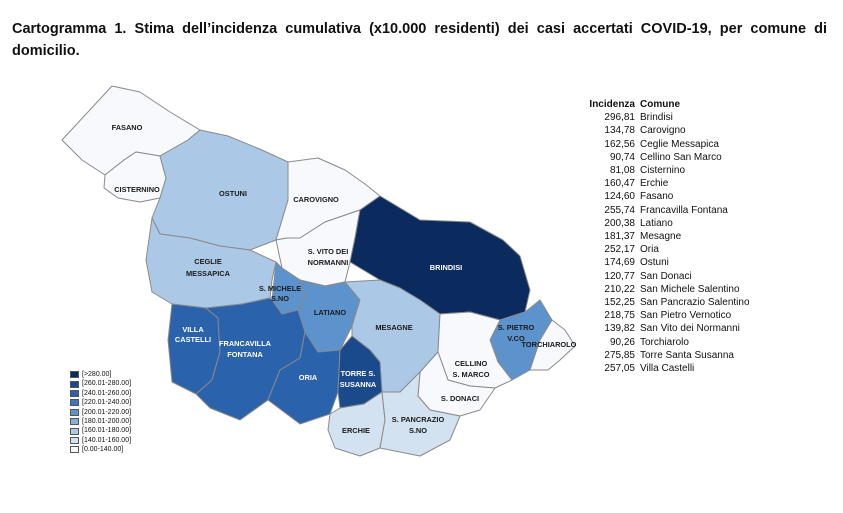 The image size is (843, 513). What do you see at coordinates (619, 316) in the screenshot?
I see `incidence-value: 218,75` at bounding box center [619, 316].